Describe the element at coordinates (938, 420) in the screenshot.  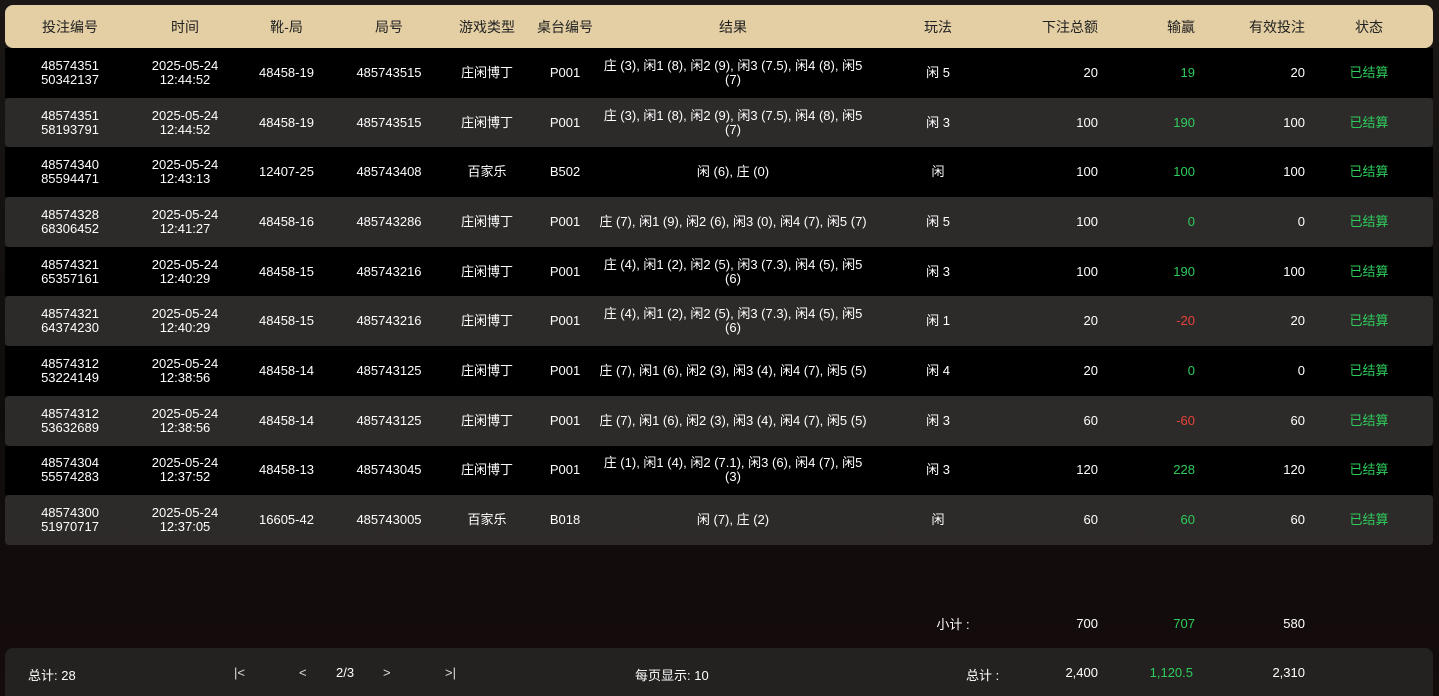
I see `play-type: 闲 3` at that location.